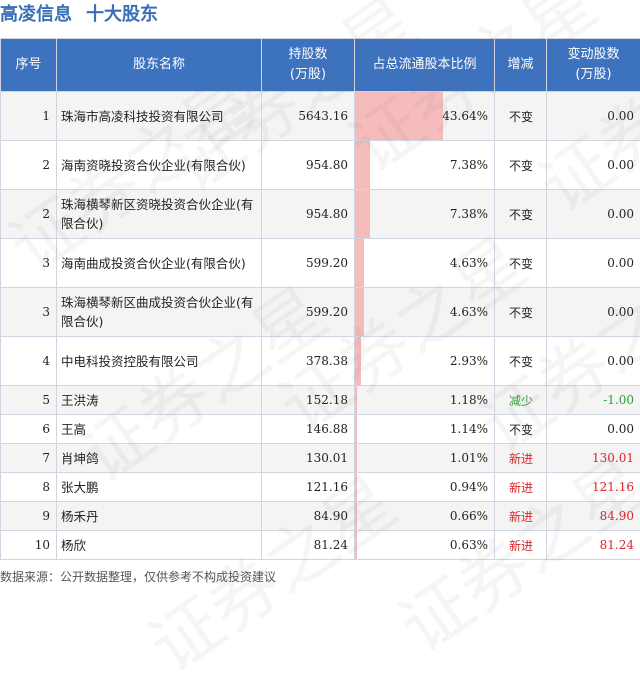 The image size is (640, 692). Describe the element at coordinates (308, 65) in the screenshot. I see `col-shares: 持股数 (万股)` at that location.